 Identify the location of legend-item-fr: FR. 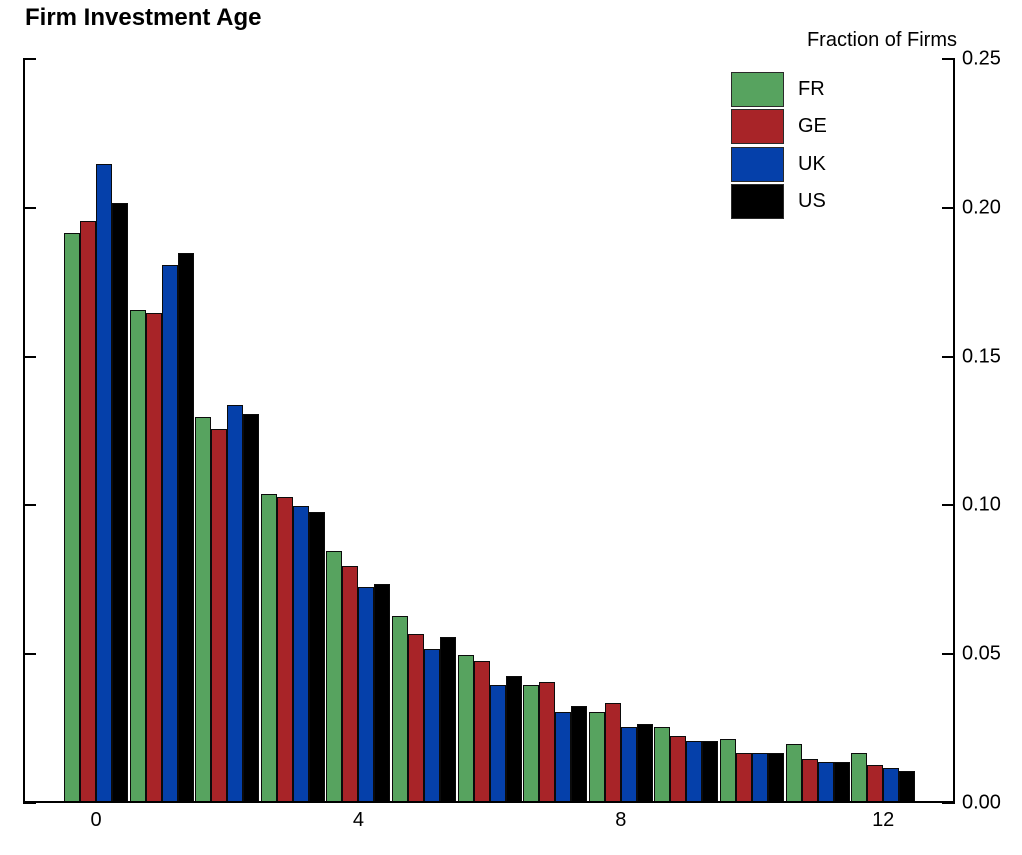
(778, 89).